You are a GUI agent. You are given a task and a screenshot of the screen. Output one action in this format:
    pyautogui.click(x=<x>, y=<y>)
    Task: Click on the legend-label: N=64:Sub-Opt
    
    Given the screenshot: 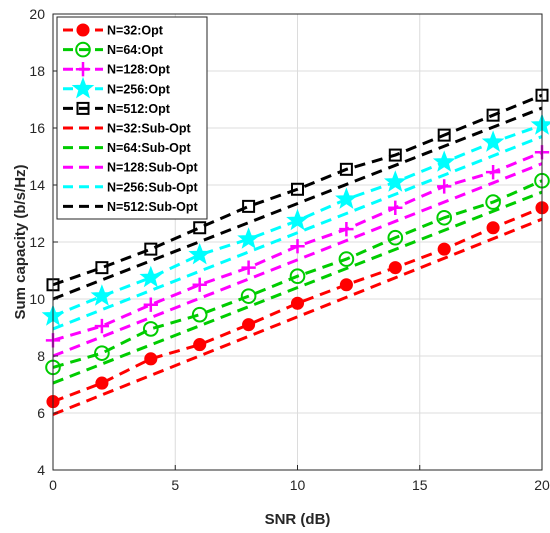 What is the action you would take?
    pyautogui.click(x=149, y=148)
    